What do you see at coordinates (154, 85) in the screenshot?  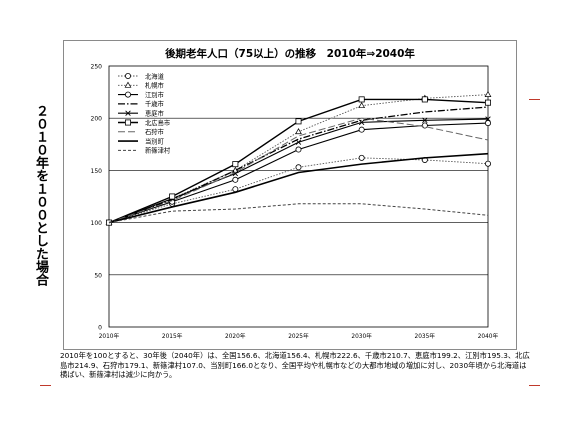 I see `legend-label: 札幌市` at bounding box center [154, 85].